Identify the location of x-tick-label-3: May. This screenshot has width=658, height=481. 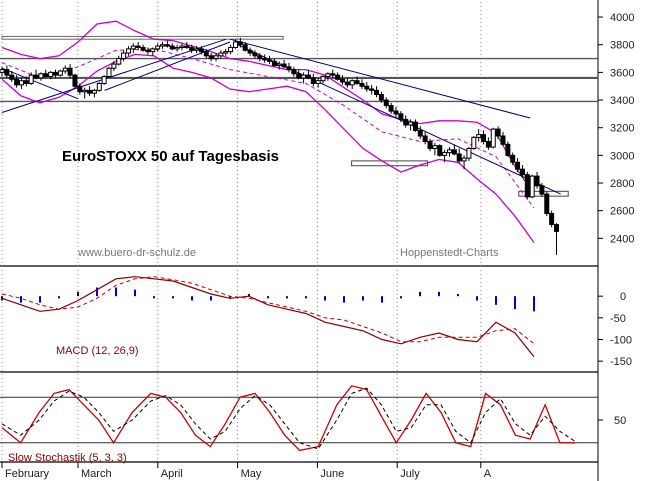
(251, 474).